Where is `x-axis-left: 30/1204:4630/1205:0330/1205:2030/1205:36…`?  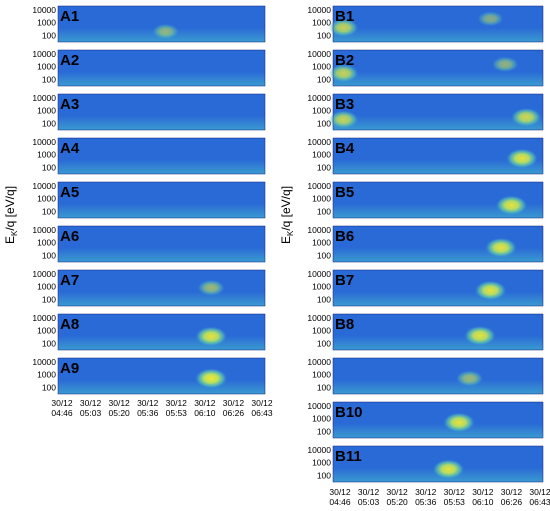
x-axis-left: 30/1204:4630/1205:0330/1205:2030/1205:36… is located at coordinates (162, 408).